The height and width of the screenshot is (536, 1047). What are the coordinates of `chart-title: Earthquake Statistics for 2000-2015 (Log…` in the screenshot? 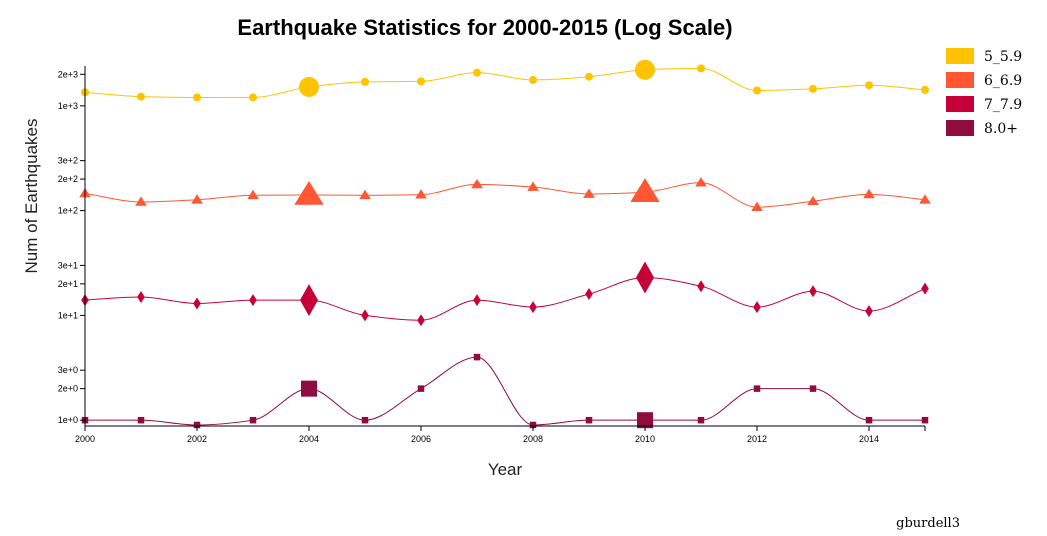 It's located at (484, 27).